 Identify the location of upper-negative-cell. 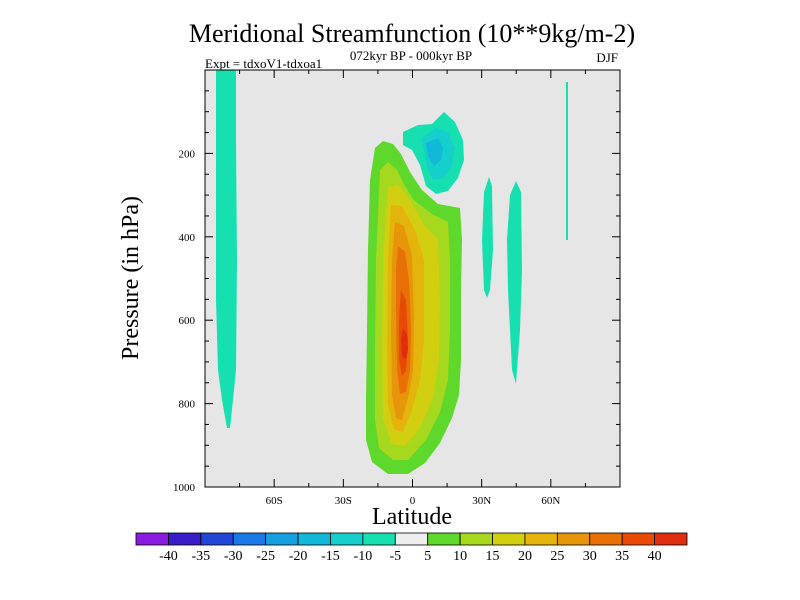
(433, 153).